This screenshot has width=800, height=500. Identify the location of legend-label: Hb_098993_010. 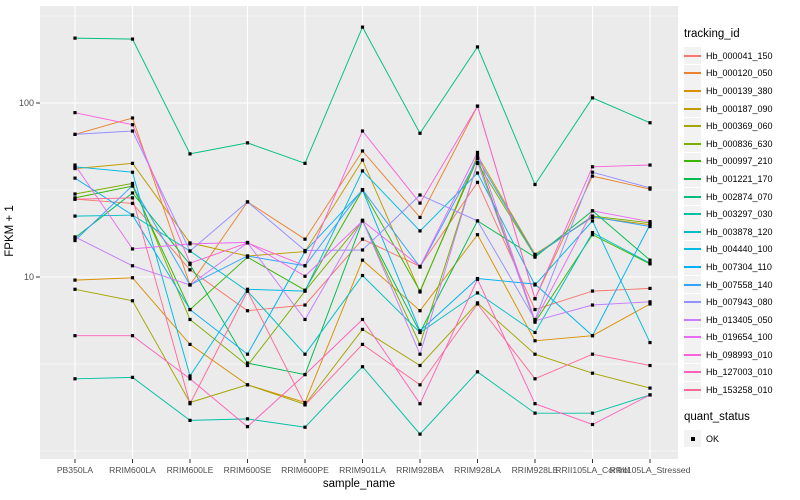
(739, 354).